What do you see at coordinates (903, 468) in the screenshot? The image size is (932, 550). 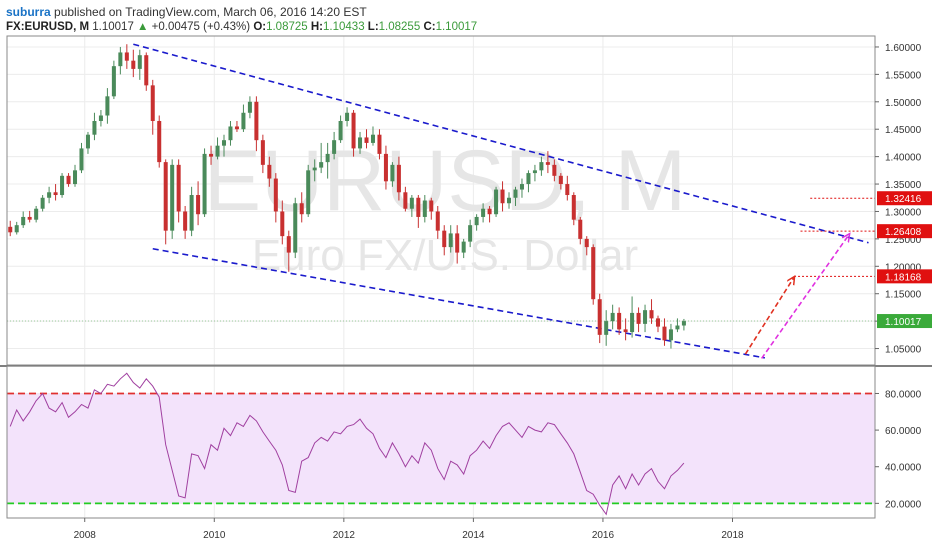 I see `rsi-tick-label: 40.0000` at bounding box center [903, 468].